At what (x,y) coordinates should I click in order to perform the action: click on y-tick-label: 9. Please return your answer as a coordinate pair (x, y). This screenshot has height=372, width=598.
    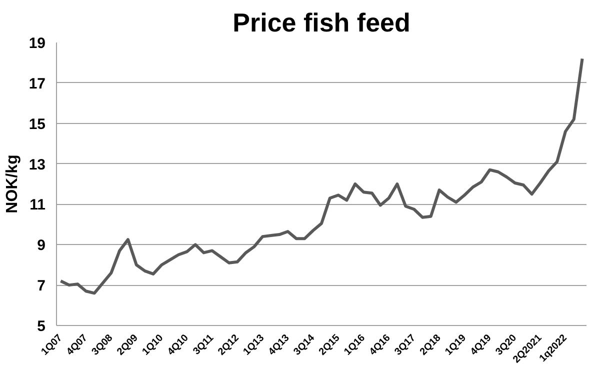
    Looking at the image, I should click on (41, 245).